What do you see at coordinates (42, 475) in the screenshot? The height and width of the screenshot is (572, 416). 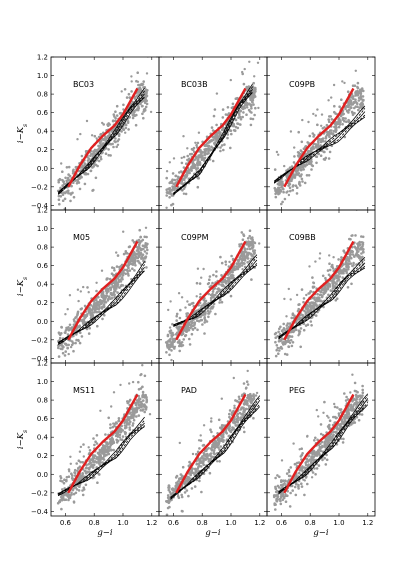 I see `y-tick-label: 0.0` at bounding box center [42, 475].